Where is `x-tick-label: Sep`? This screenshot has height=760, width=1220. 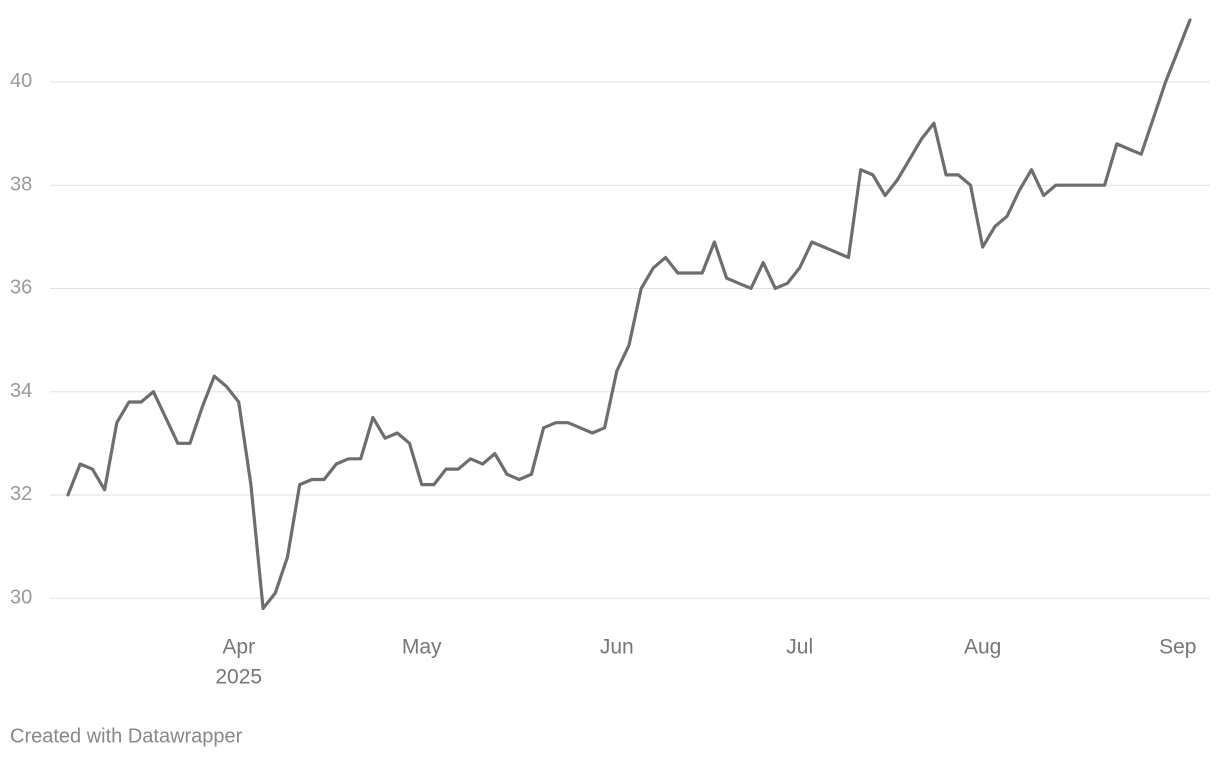 x-tick-label: Sep is located at coordinates (1177, 647).